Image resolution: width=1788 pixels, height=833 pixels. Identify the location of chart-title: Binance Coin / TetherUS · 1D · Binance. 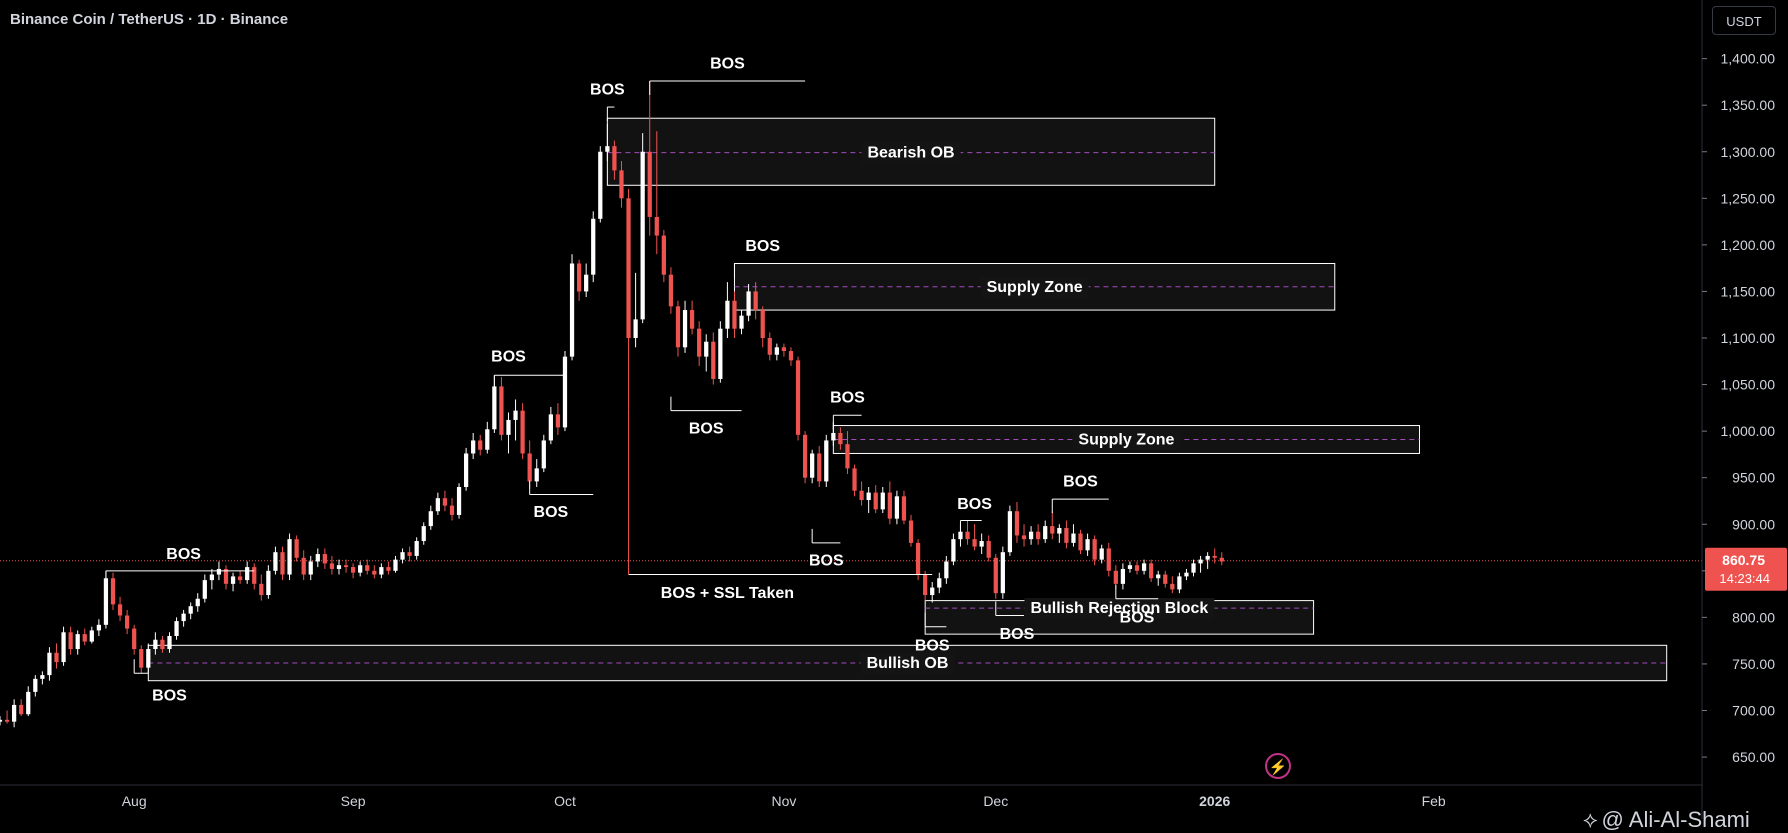
(149, 19).